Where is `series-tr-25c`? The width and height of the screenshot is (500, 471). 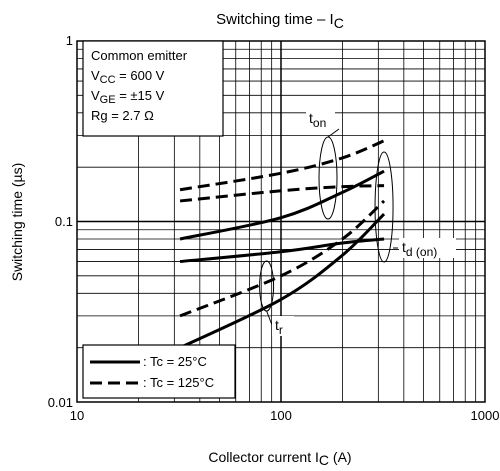 series-tr-25c is located at coordinates (282, 281).